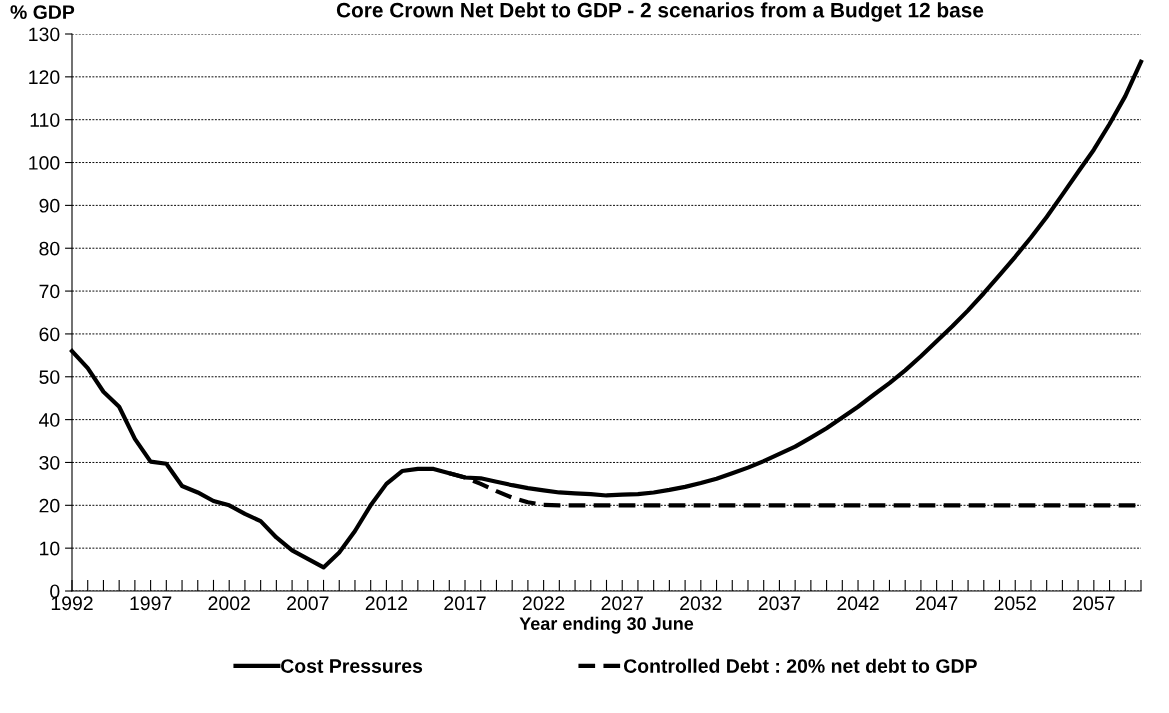  Describe the element at coordinates (229, 603) in the screenshot. I see `x-tick-label: 2002` at that location.